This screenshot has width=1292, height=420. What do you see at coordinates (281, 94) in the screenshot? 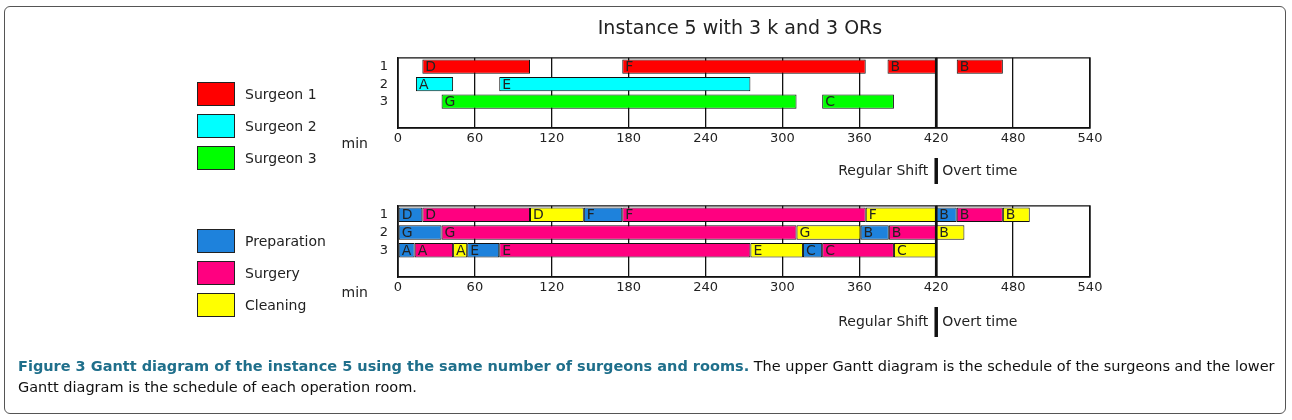
I see `legend-label: Surgeon 1` at bounding box center [281, 94].